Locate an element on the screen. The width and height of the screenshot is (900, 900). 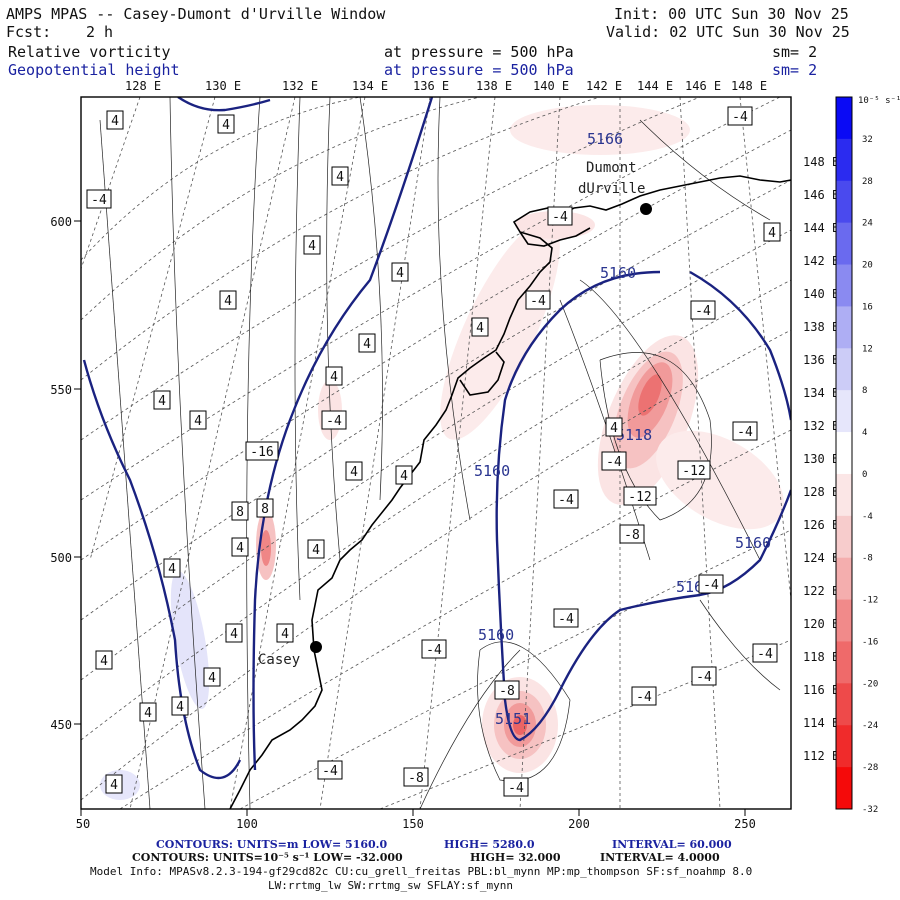
top-lon-label: 142 E is located at coordinates (604, 86).